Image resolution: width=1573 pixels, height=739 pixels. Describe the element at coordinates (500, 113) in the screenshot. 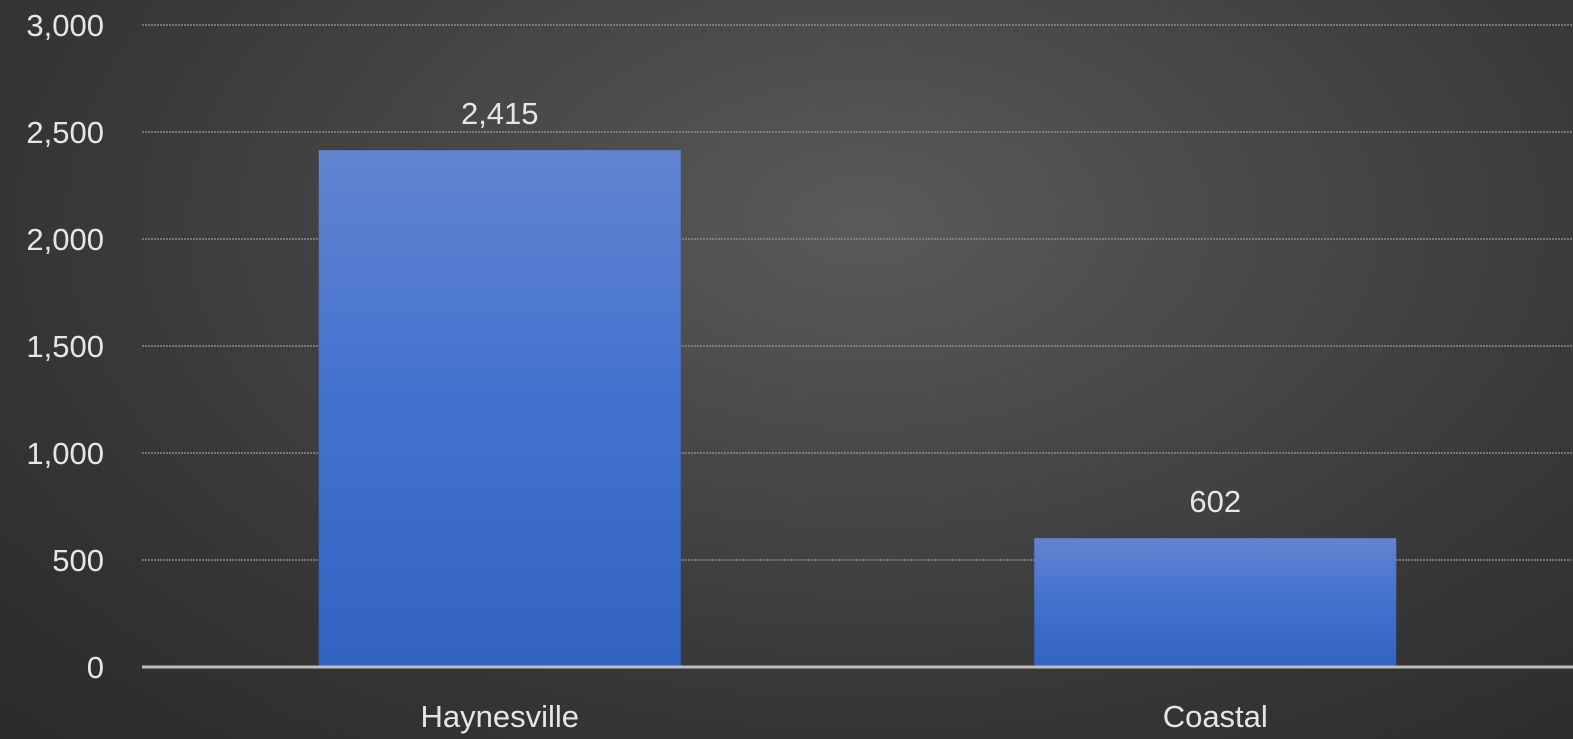

I see `data-label-haynesville: 2,415` at that location.